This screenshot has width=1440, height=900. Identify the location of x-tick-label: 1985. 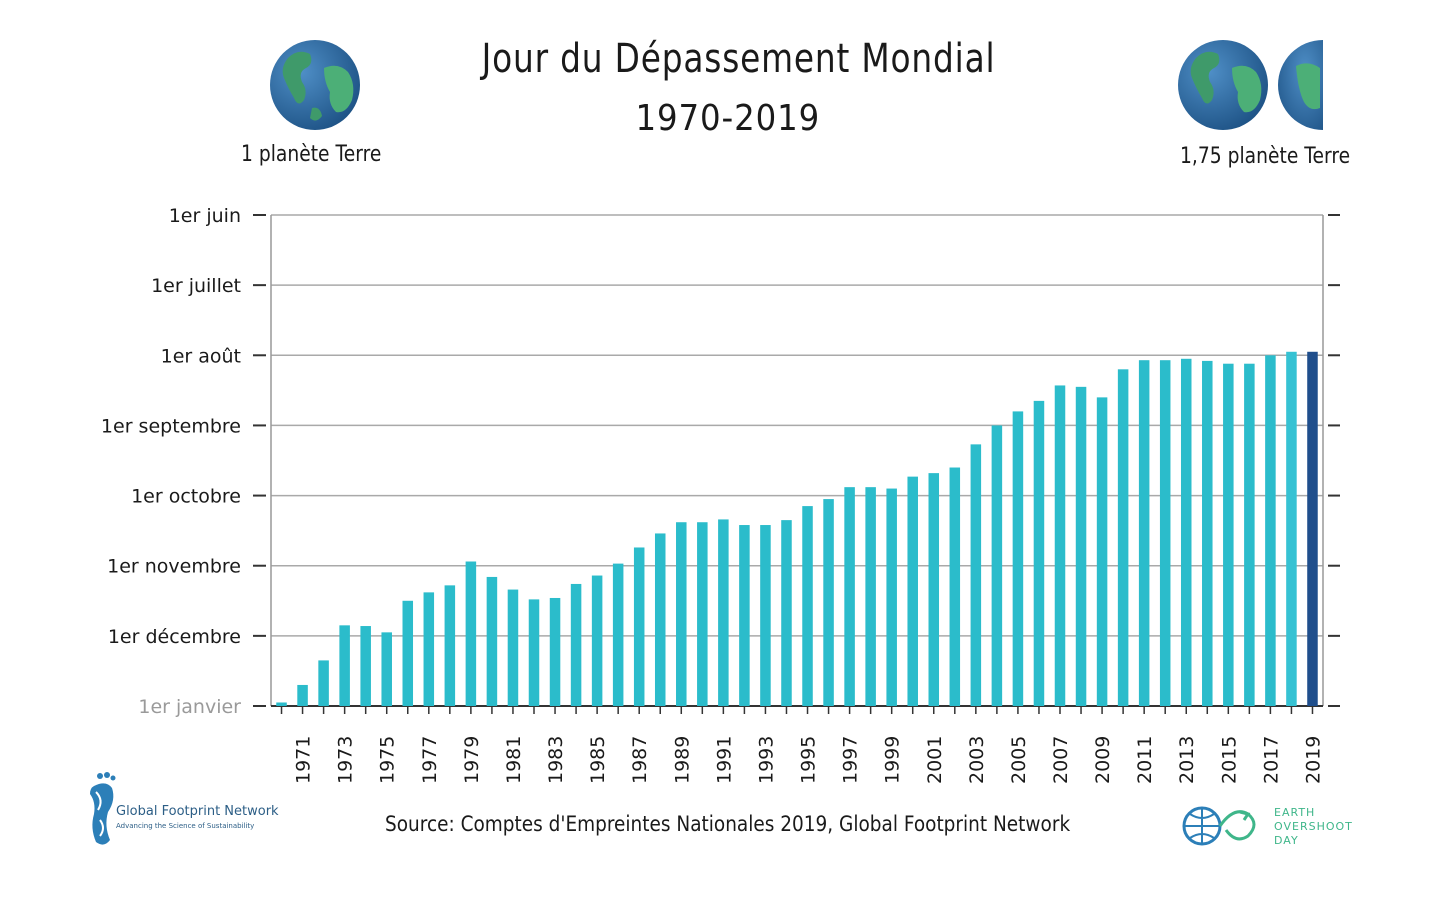
(598, 760).